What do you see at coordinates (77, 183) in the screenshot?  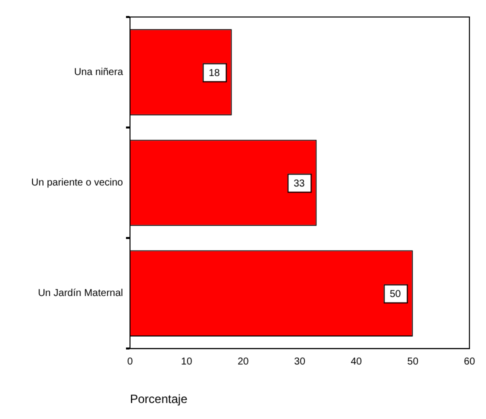 I see `y-tick-label: Un pariente o vecino` at bounding box center [77, 183].